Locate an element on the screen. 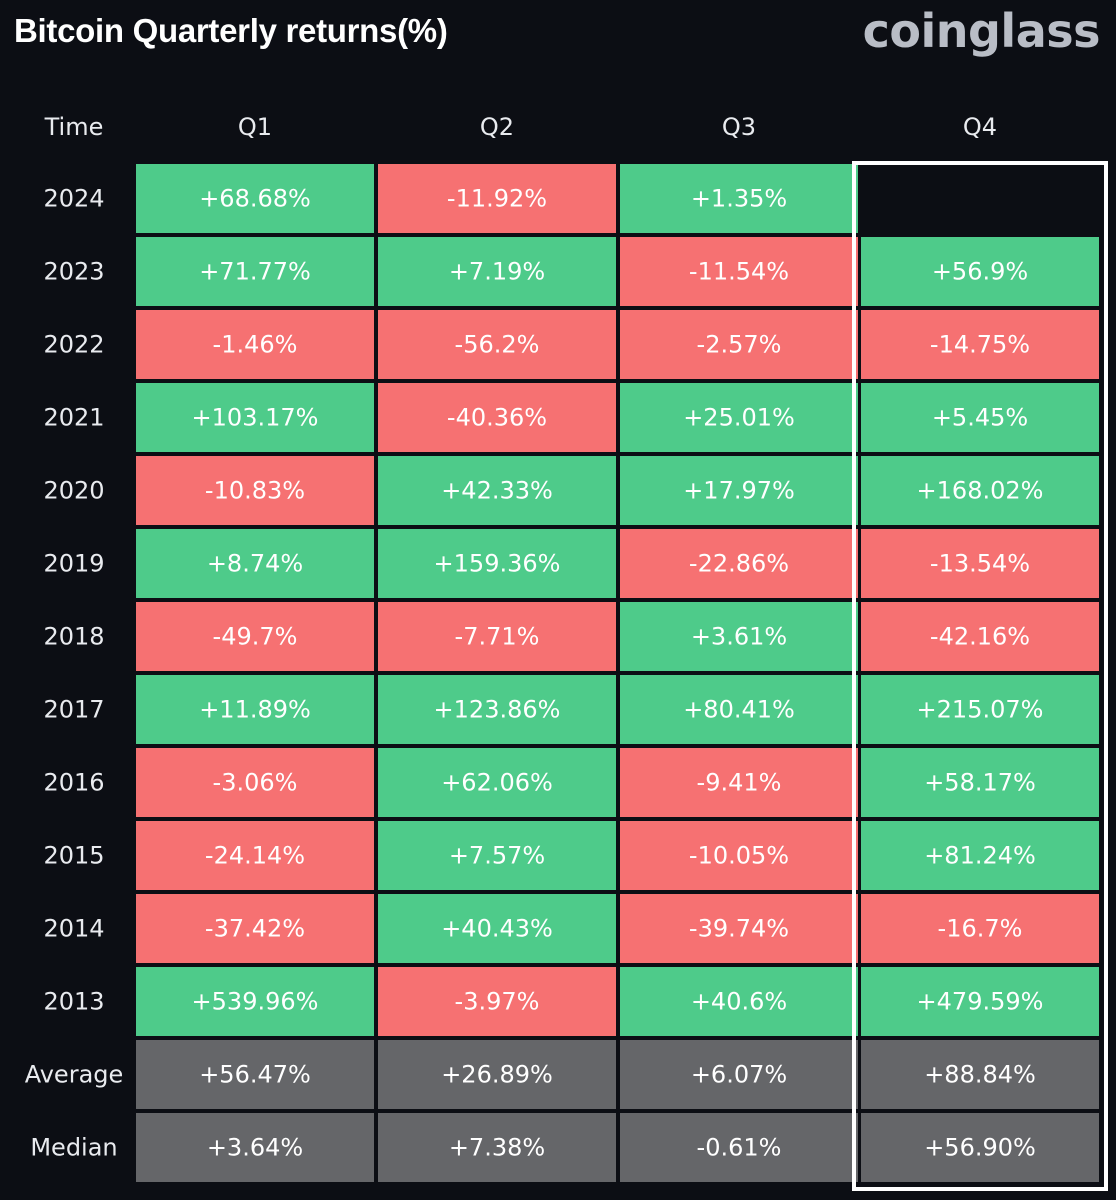 The image size is (1116, 1200). cell-value: +3.64% is located at coordinates (255, 1148).